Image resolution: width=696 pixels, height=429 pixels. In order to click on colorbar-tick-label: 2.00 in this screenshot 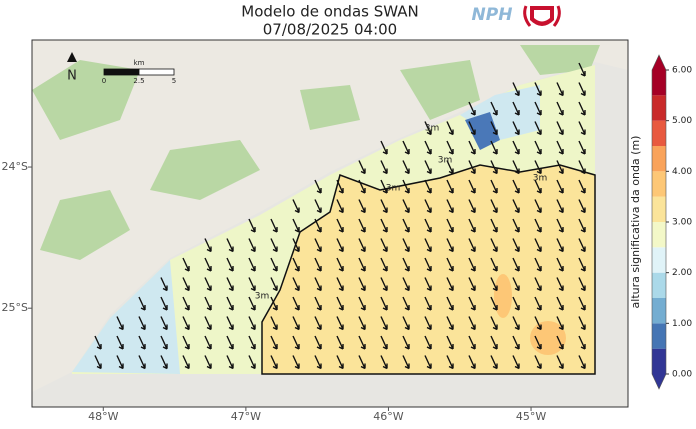, I will do `click(682, 273)`.